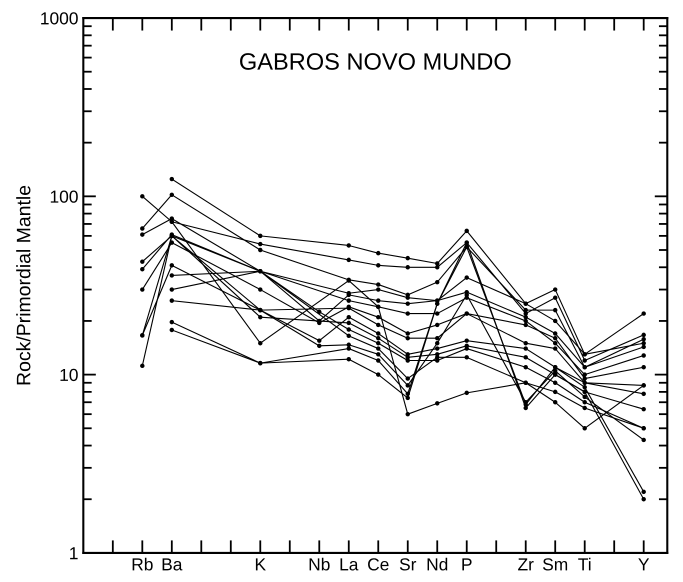  What do you see at coordinates (64, 196) in the screenshot?
I see `y-tick-label: 100` at bounding box center [64, 196].